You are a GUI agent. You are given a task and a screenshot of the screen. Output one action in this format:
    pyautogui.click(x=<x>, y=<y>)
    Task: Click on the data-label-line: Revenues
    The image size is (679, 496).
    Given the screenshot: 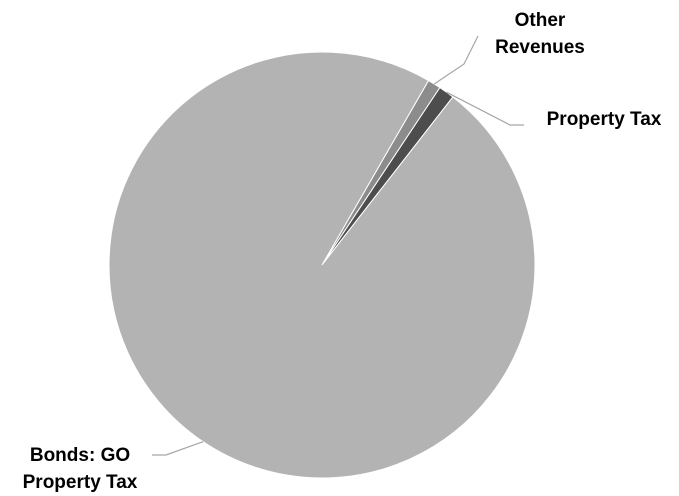 What is the action you would take?
    pyautogui.click(x=540, y=47)
    